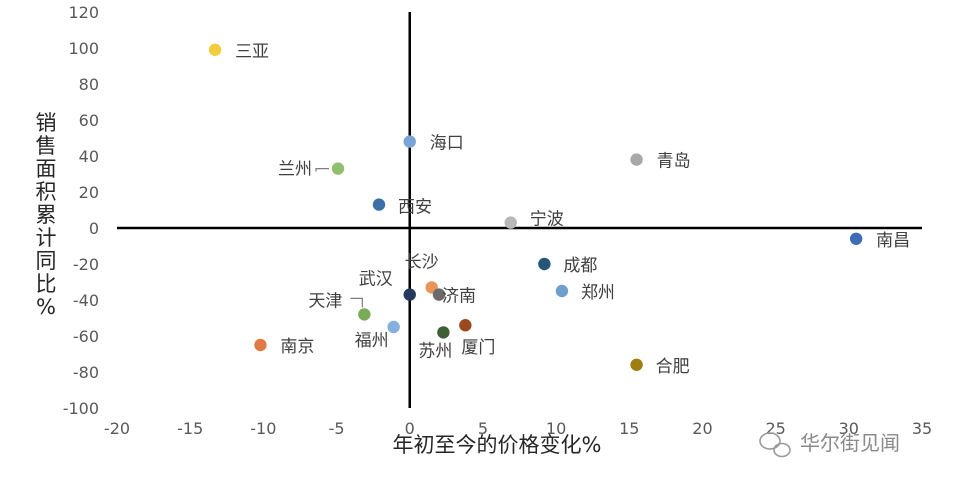  What do you see at coordinates (252, 52) in the screenshot?
I see `point-label: 三亚` at bounding box center [252, 52].